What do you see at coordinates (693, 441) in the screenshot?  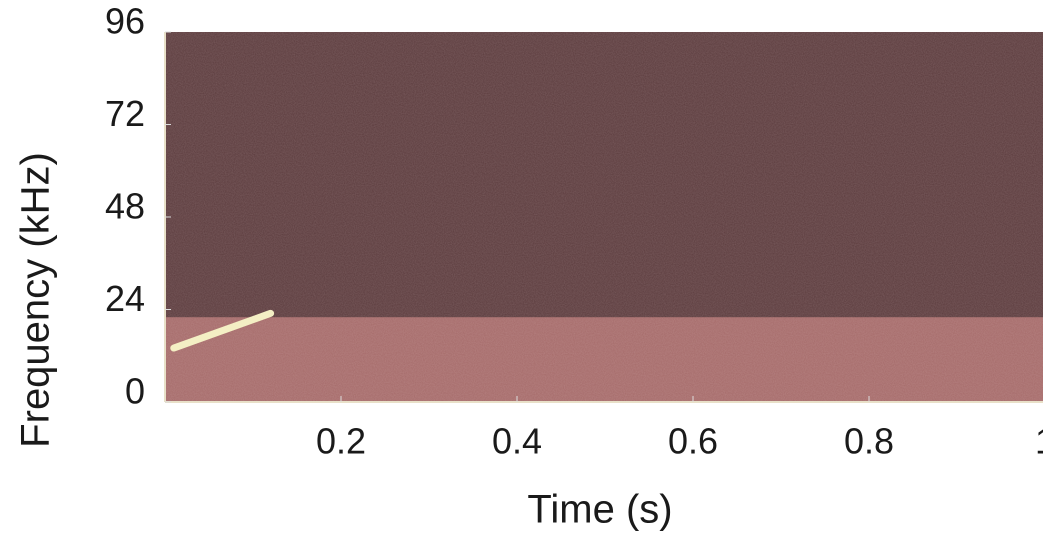 I see `x-tick-label: 0.6` at bounding box center [693, 441].